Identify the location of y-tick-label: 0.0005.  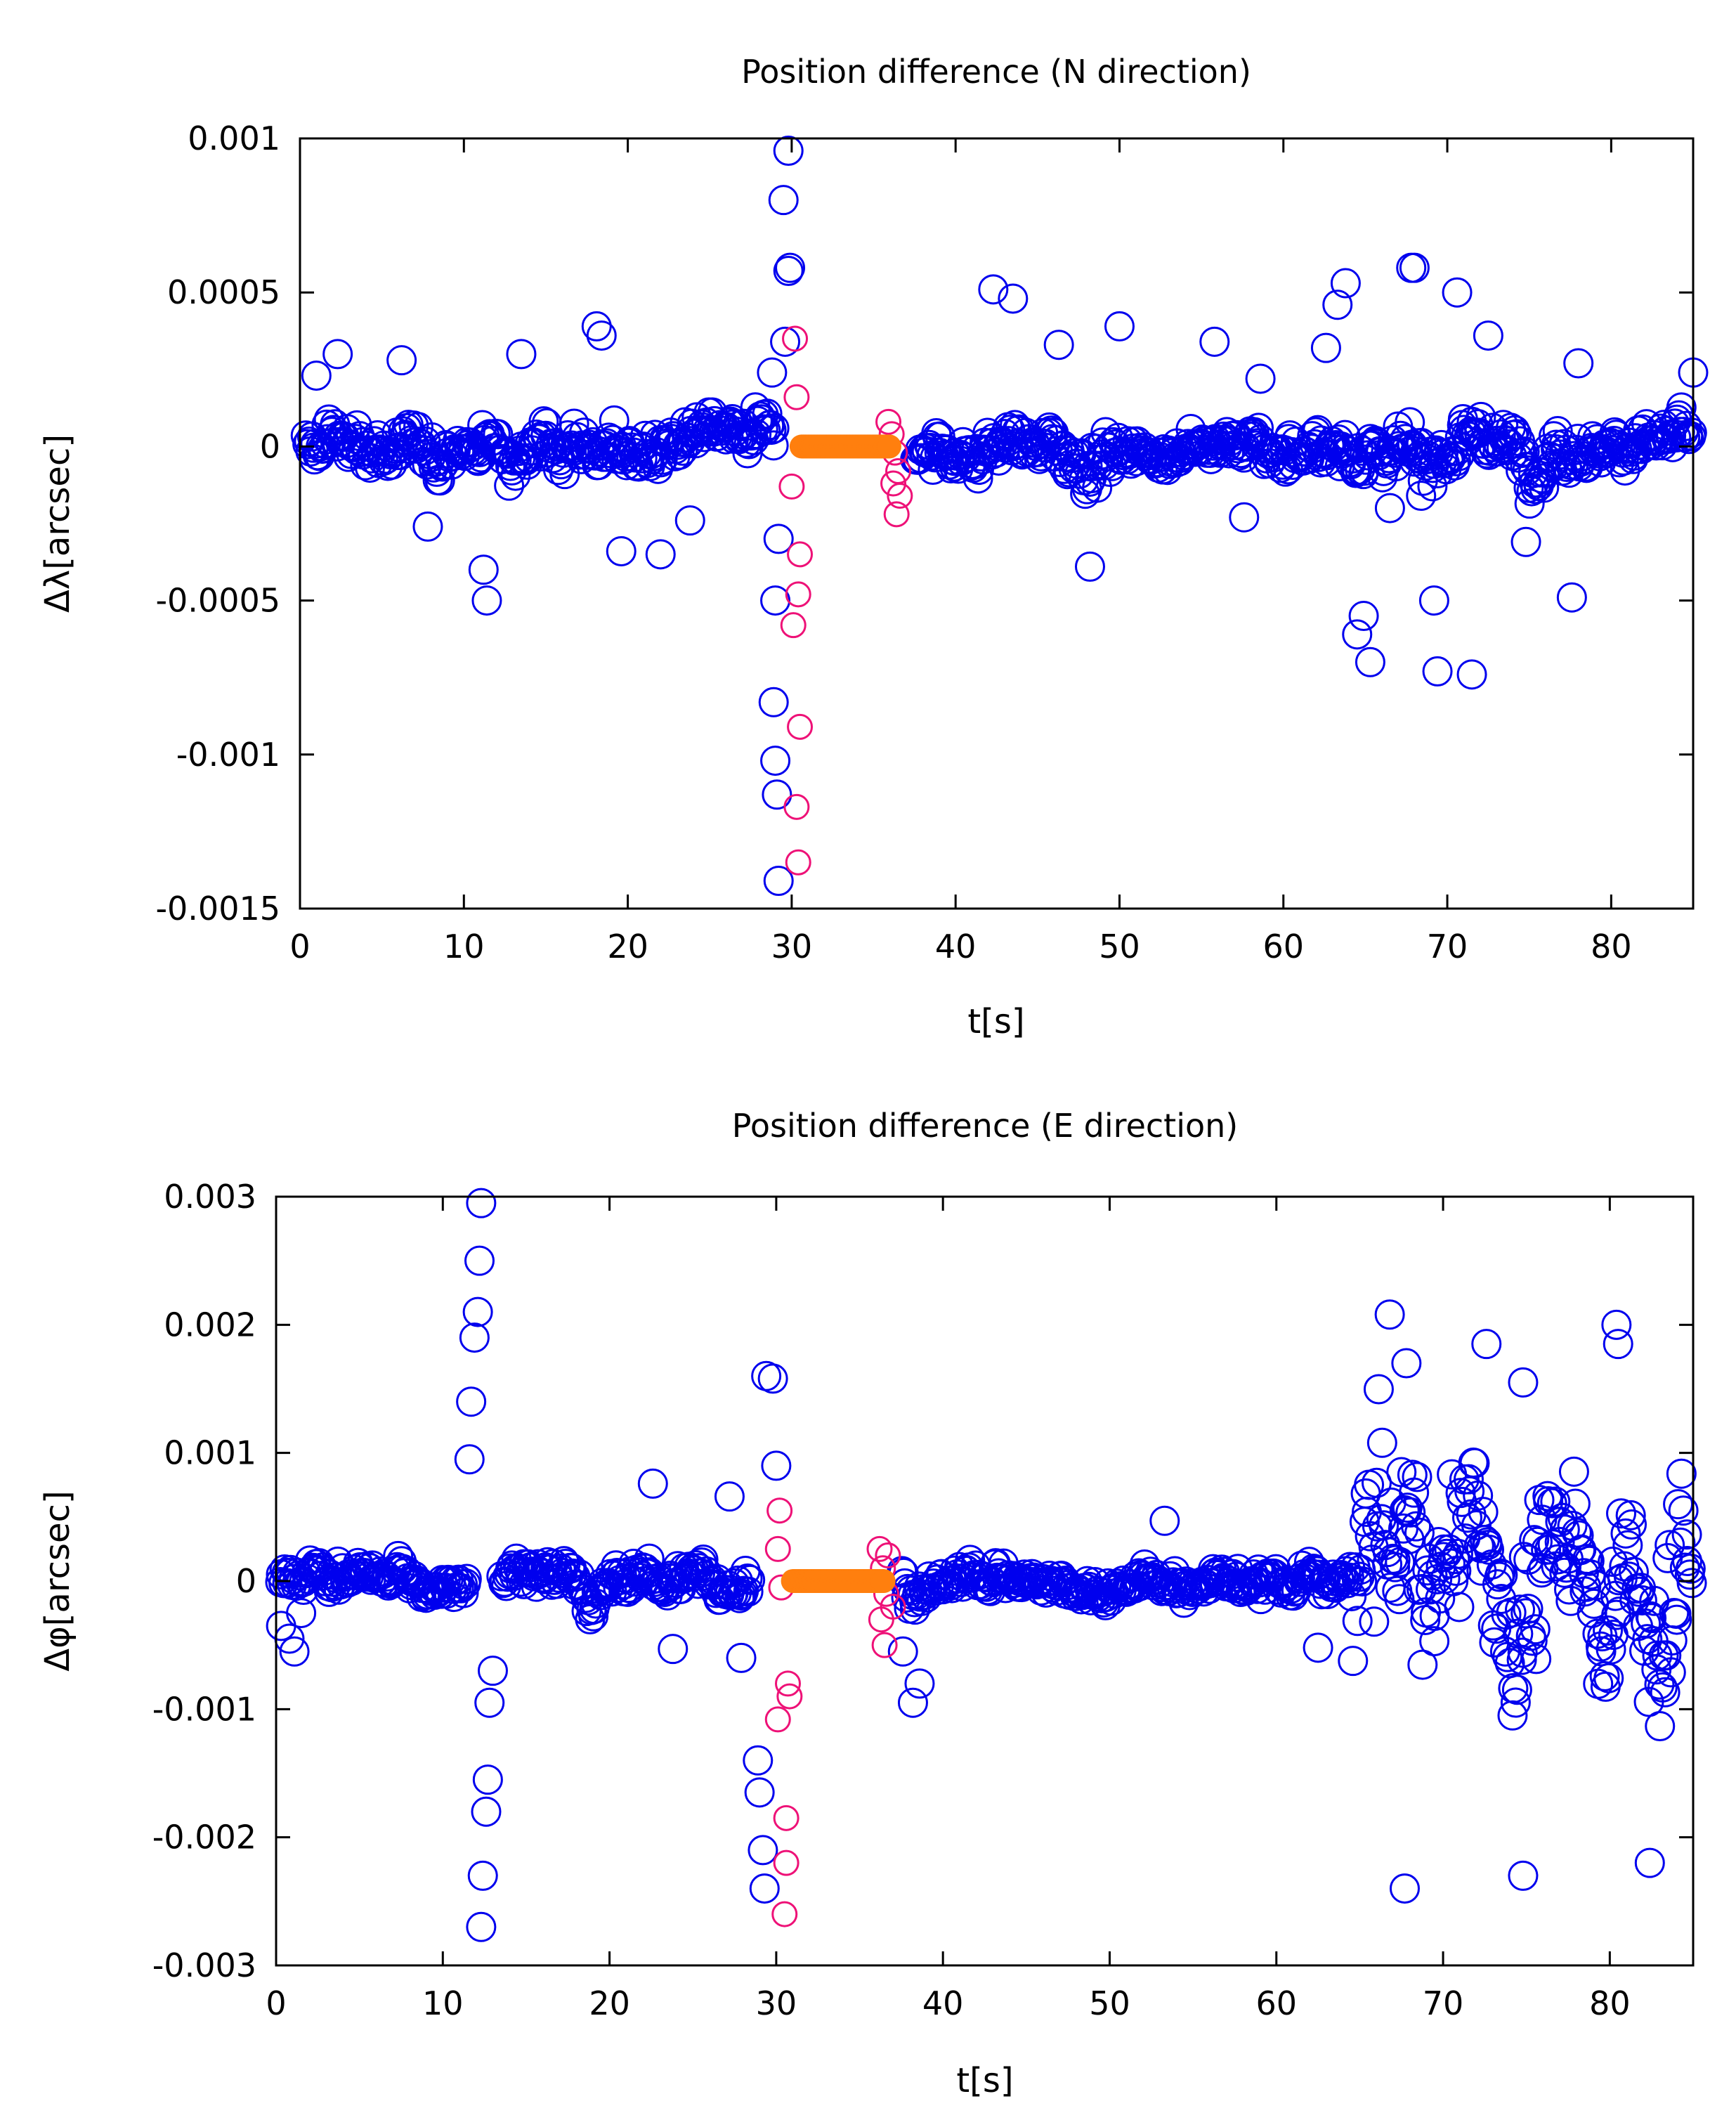
(223, 292).